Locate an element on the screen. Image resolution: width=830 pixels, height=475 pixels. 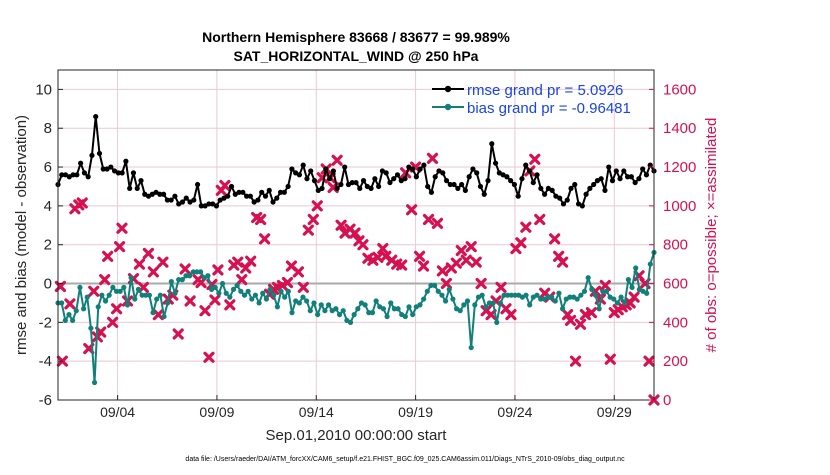
x-tick-label: 09/04 is located at coordinates (117, 412).